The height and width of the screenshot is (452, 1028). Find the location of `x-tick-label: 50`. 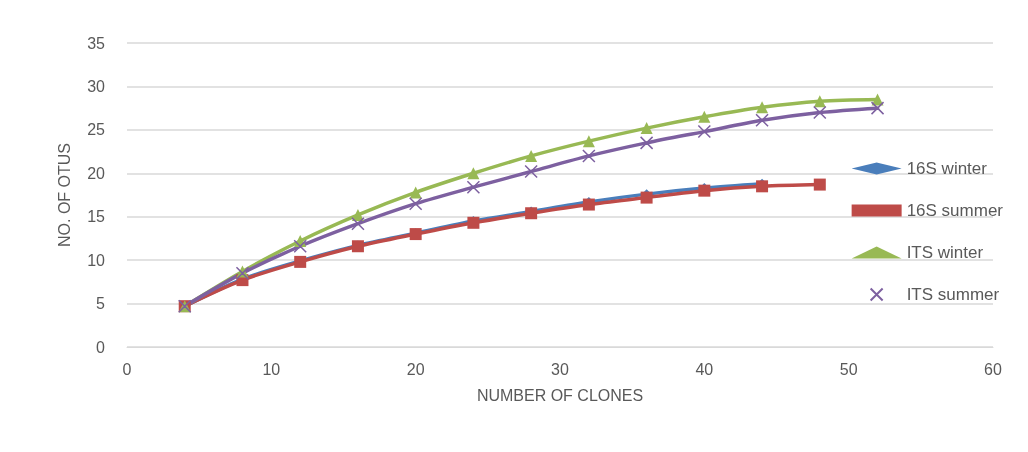

x-tick-label: 50 is located at coordinates (848, 369).